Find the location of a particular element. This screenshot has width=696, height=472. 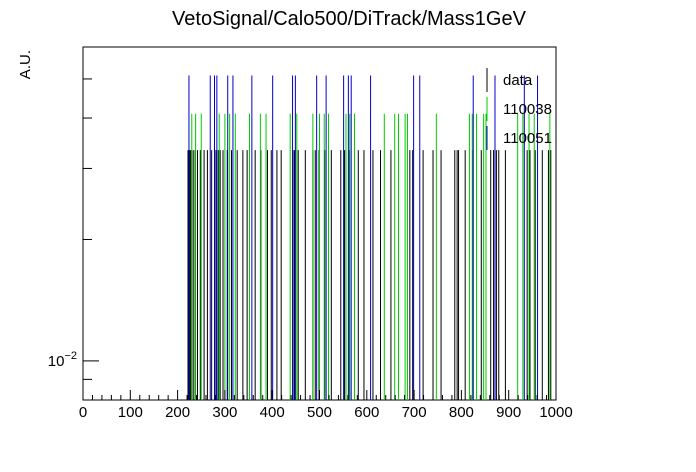

legend: data 110038 110051 is located at coordinates (519, 109).